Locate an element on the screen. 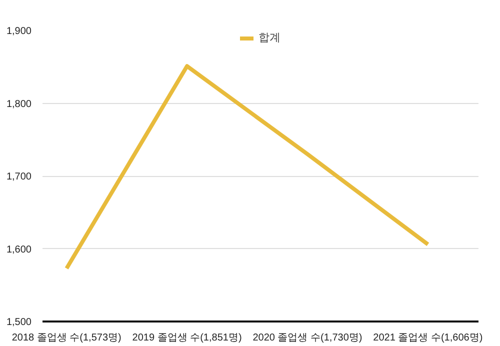  y-tick-label: 1,600 is located at coordinates (19, 250).